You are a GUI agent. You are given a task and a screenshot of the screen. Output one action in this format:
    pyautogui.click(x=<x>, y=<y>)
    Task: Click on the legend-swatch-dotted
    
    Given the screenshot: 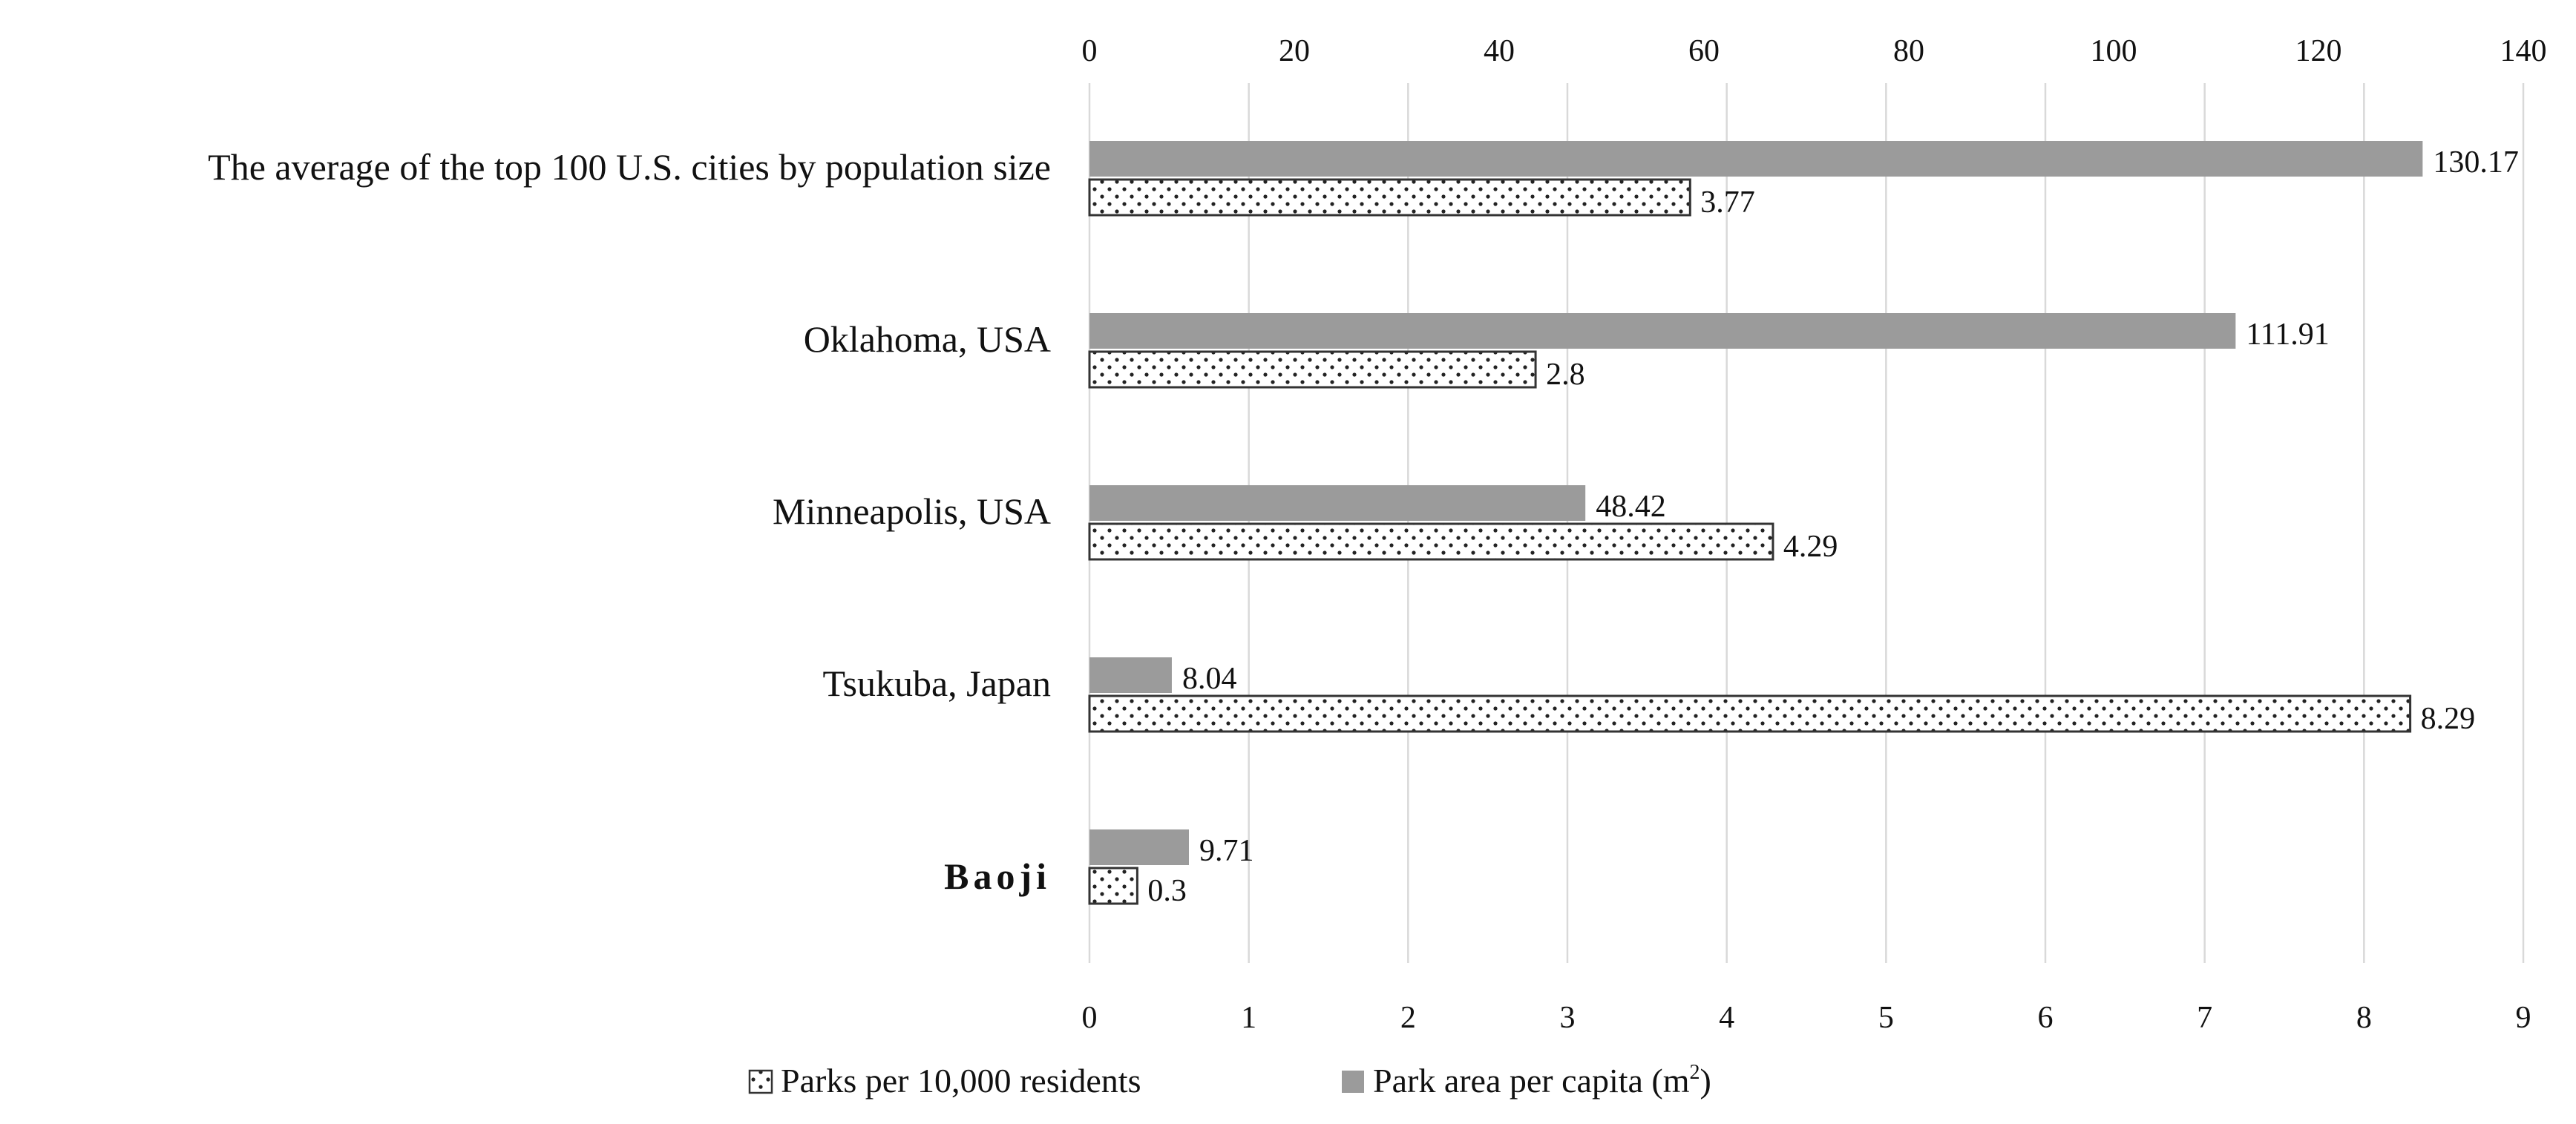 What is the action you would take?
    pyautogui.click(x=760, y=1082)
    